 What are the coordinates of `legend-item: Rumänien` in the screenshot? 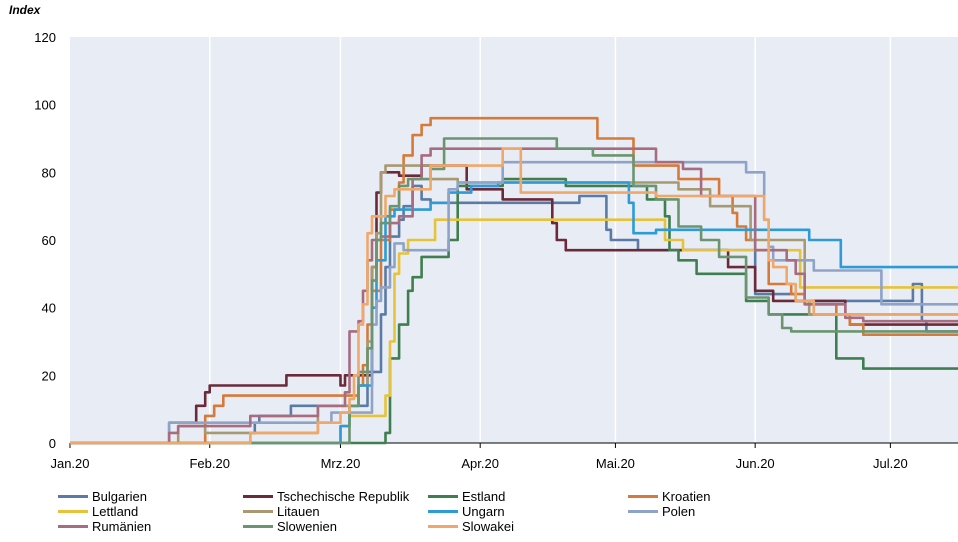 It's located at (150, 526).